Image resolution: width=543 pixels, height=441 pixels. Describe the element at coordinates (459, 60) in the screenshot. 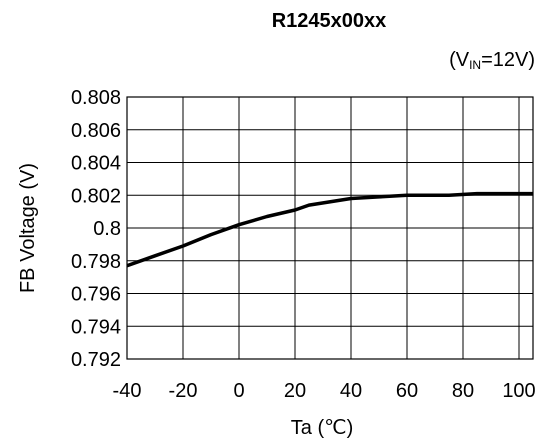

I see `condition-prefix: (V` at that location.